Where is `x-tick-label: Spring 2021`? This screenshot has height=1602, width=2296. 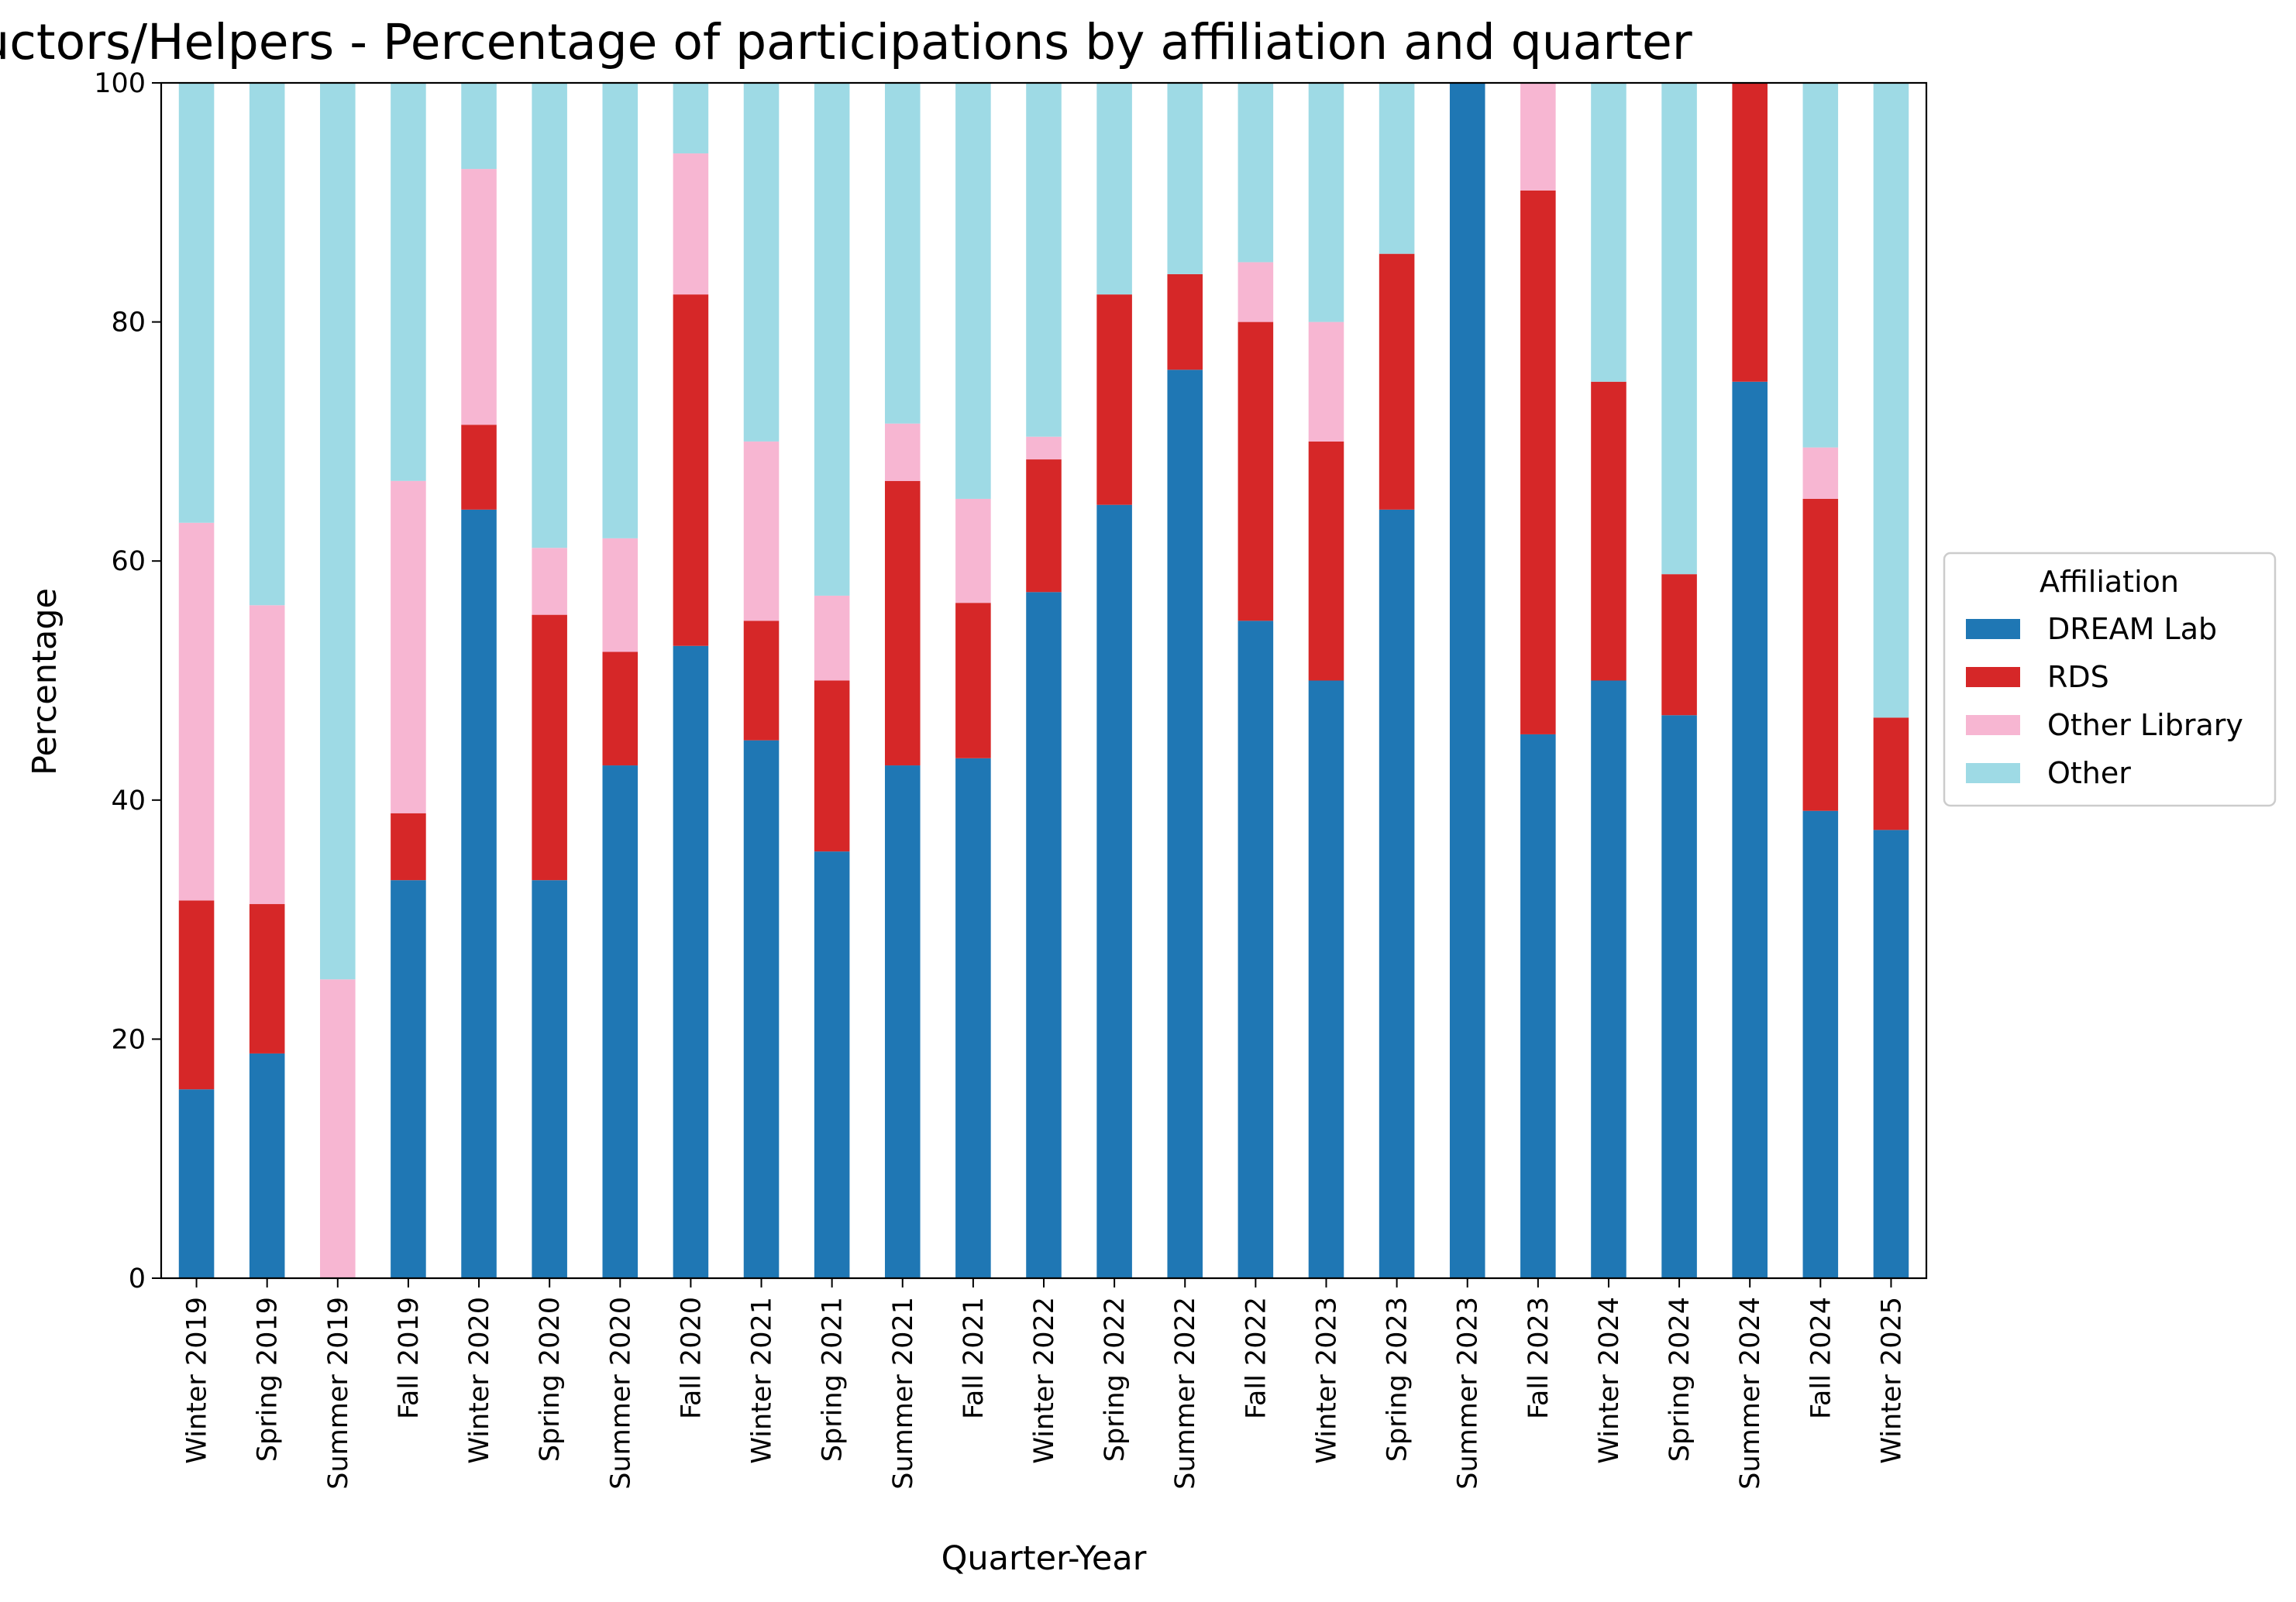
x-tick-label: Spring 2021 is located at coordinates (834, 1379).